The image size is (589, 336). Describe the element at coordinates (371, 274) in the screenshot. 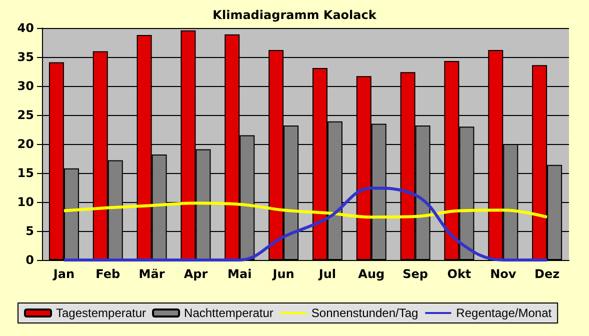

I see `x-tick-label: Aug` at that location.